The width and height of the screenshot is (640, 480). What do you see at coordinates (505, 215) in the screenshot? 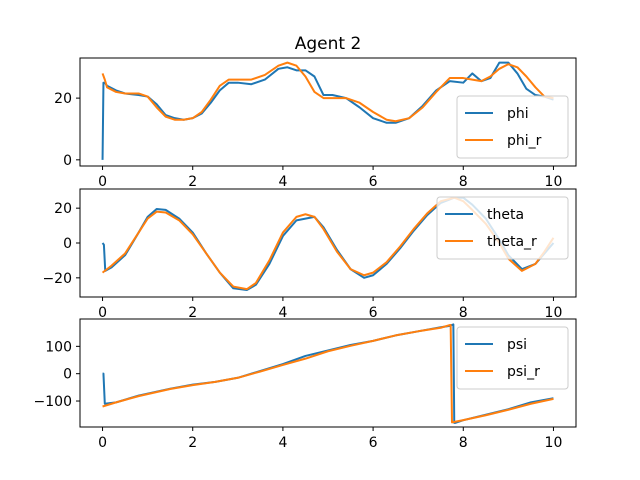
I see `legend-label-theta: theta` at bounding box center [505, 215].